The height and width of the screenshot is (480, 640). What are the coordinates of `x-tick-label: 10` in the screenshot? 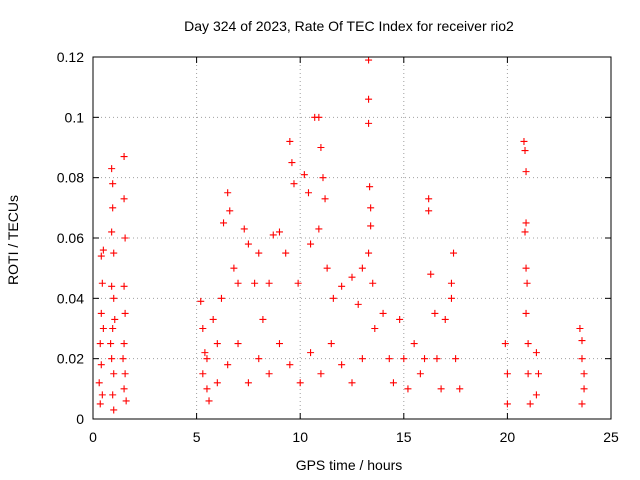 It's located at (300, 437).